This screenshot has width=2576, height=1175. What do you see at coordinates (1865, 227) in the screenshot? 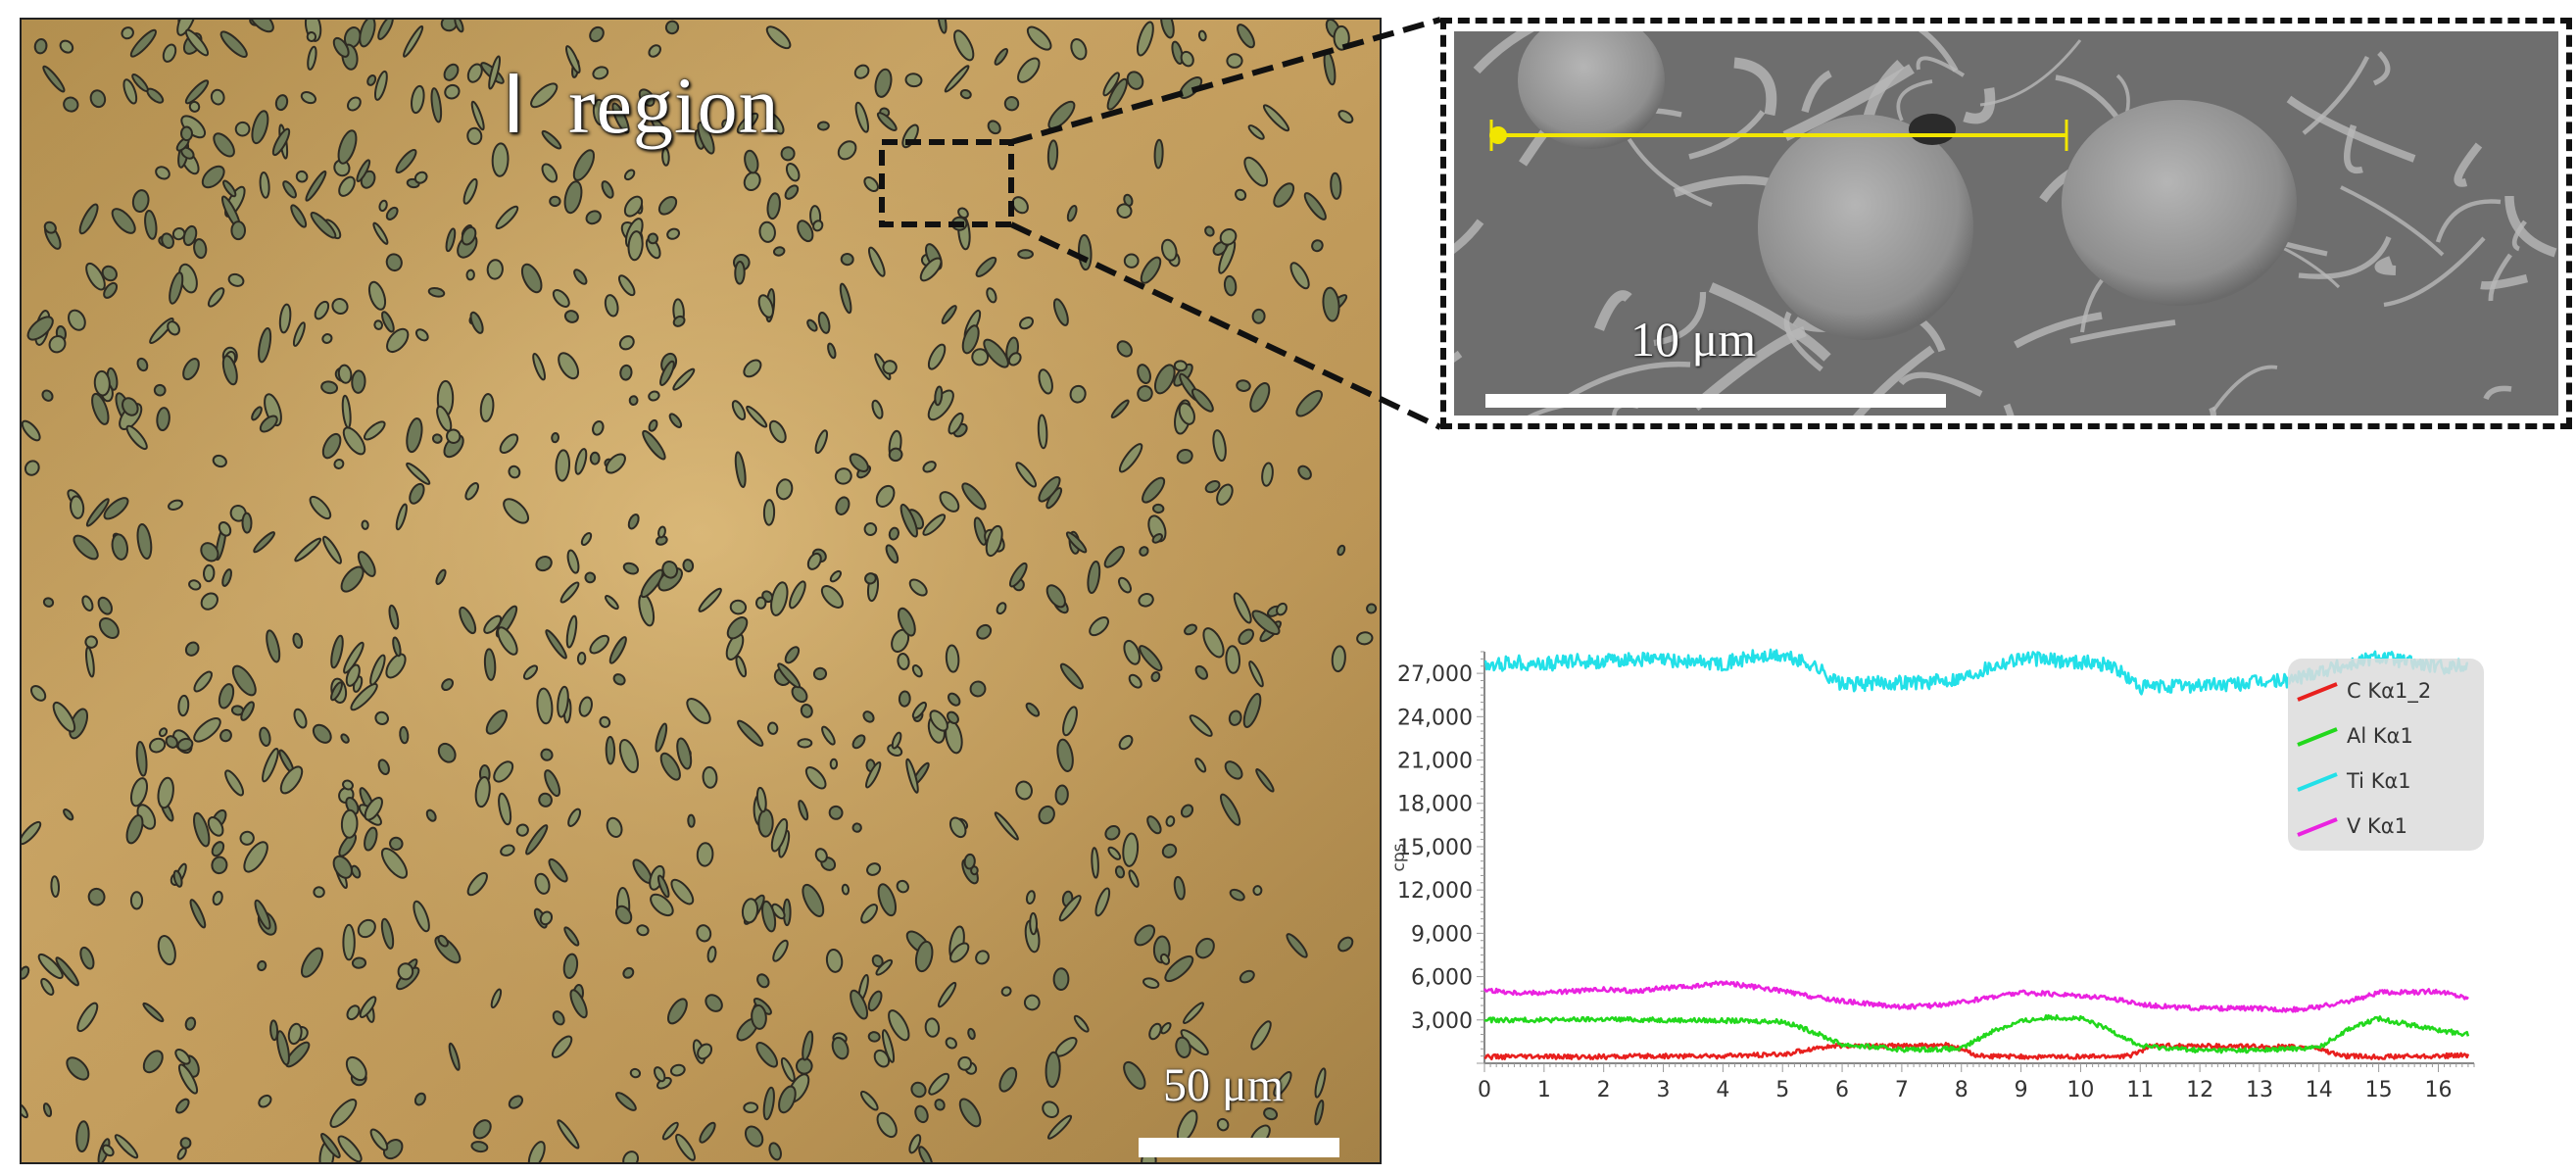
I see `particle` at bounding box center [1865, 227].